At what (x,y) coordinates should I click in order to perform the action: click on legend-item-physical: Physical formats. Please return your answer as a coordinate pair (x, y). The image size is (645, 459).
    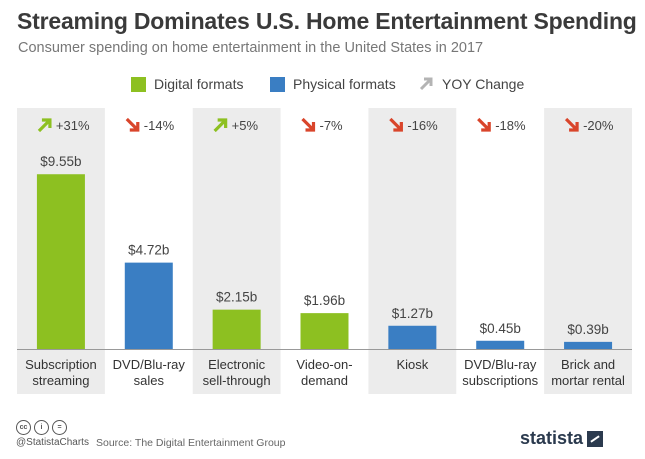
    Looking at the image, I should click on (333, 84).